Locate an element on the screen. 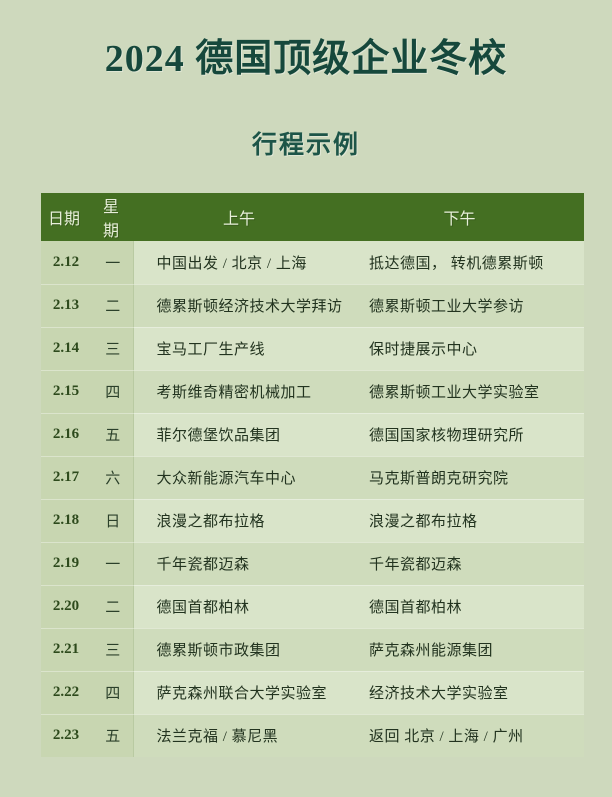 This screenshot has height=797, width=612. cell-morning: 浪漫之都布拉格 is located at coordinates (243, 521).